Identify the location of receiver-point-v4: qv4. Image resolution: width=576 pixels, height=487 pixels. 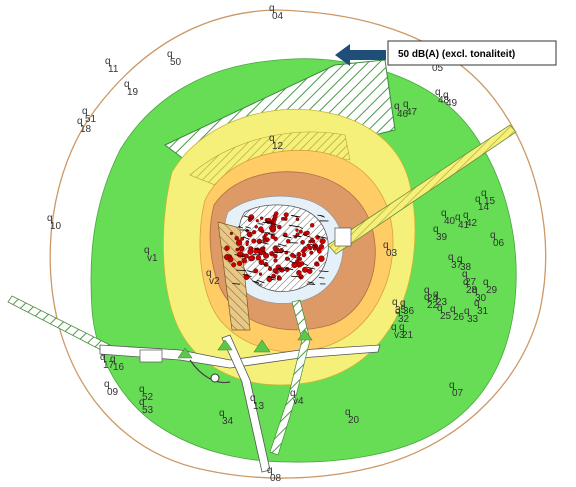
(297, 397).